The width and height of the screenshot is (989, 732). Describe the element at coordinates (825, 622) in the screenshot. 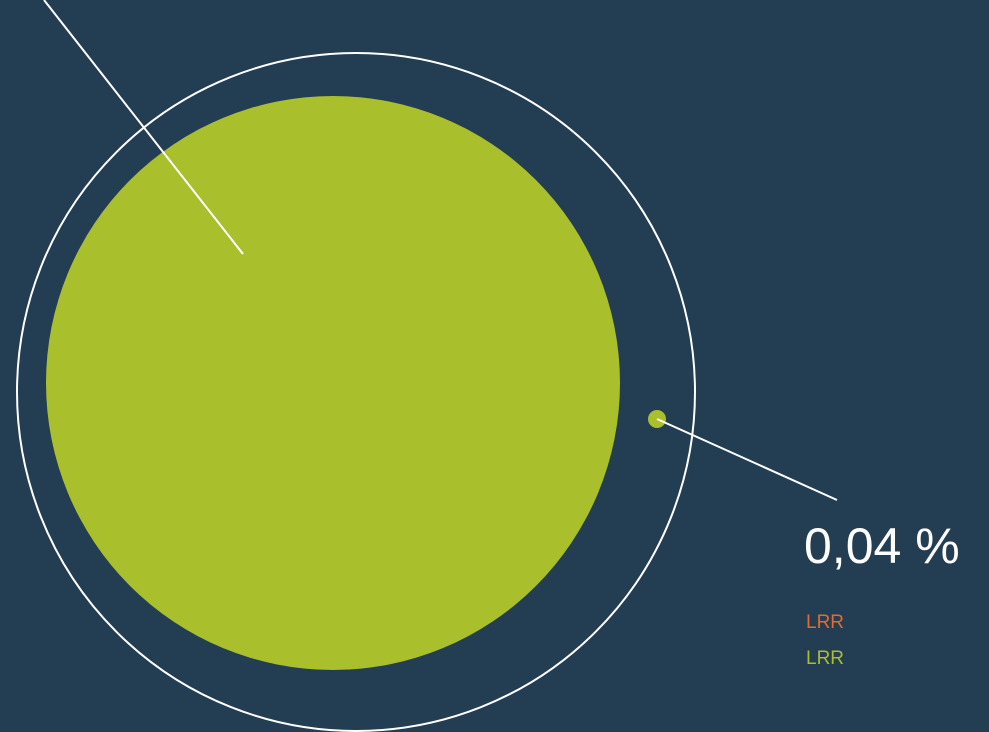

I see `legend-label-orange: LRR` at that location.